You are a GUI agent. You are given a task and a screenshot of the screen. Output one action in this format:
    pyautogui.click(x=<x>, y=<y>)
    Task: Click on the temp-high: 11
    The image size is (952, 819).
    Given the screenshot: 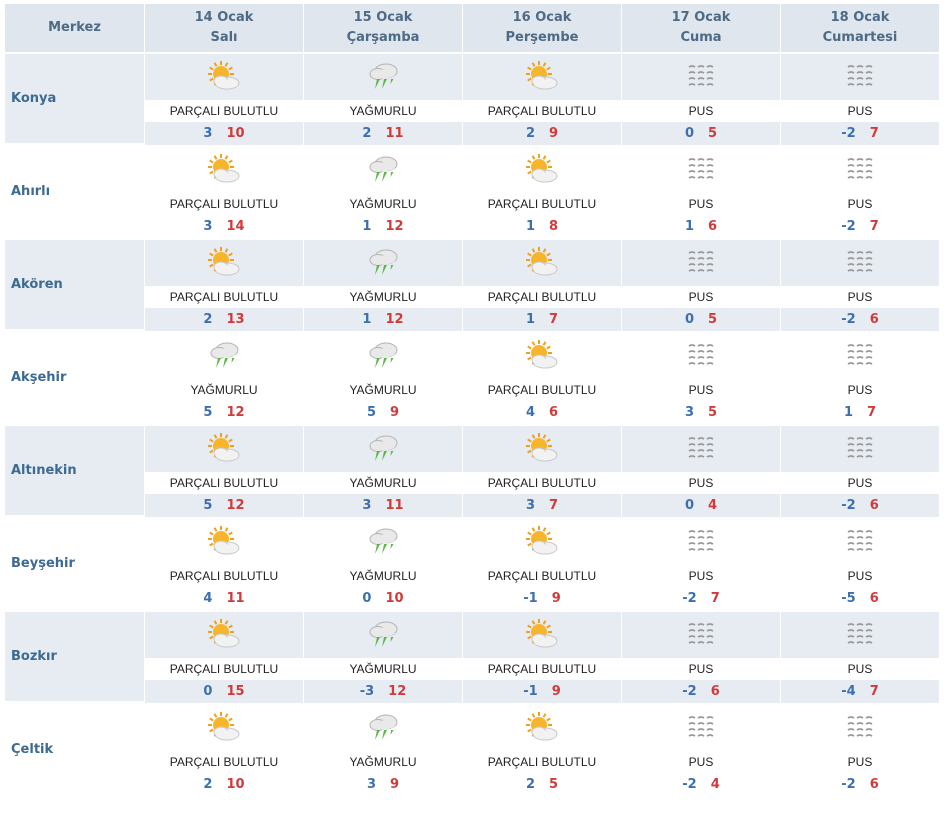 What is the action you would take?
    pyautogui.click(x=394, y=133)
    